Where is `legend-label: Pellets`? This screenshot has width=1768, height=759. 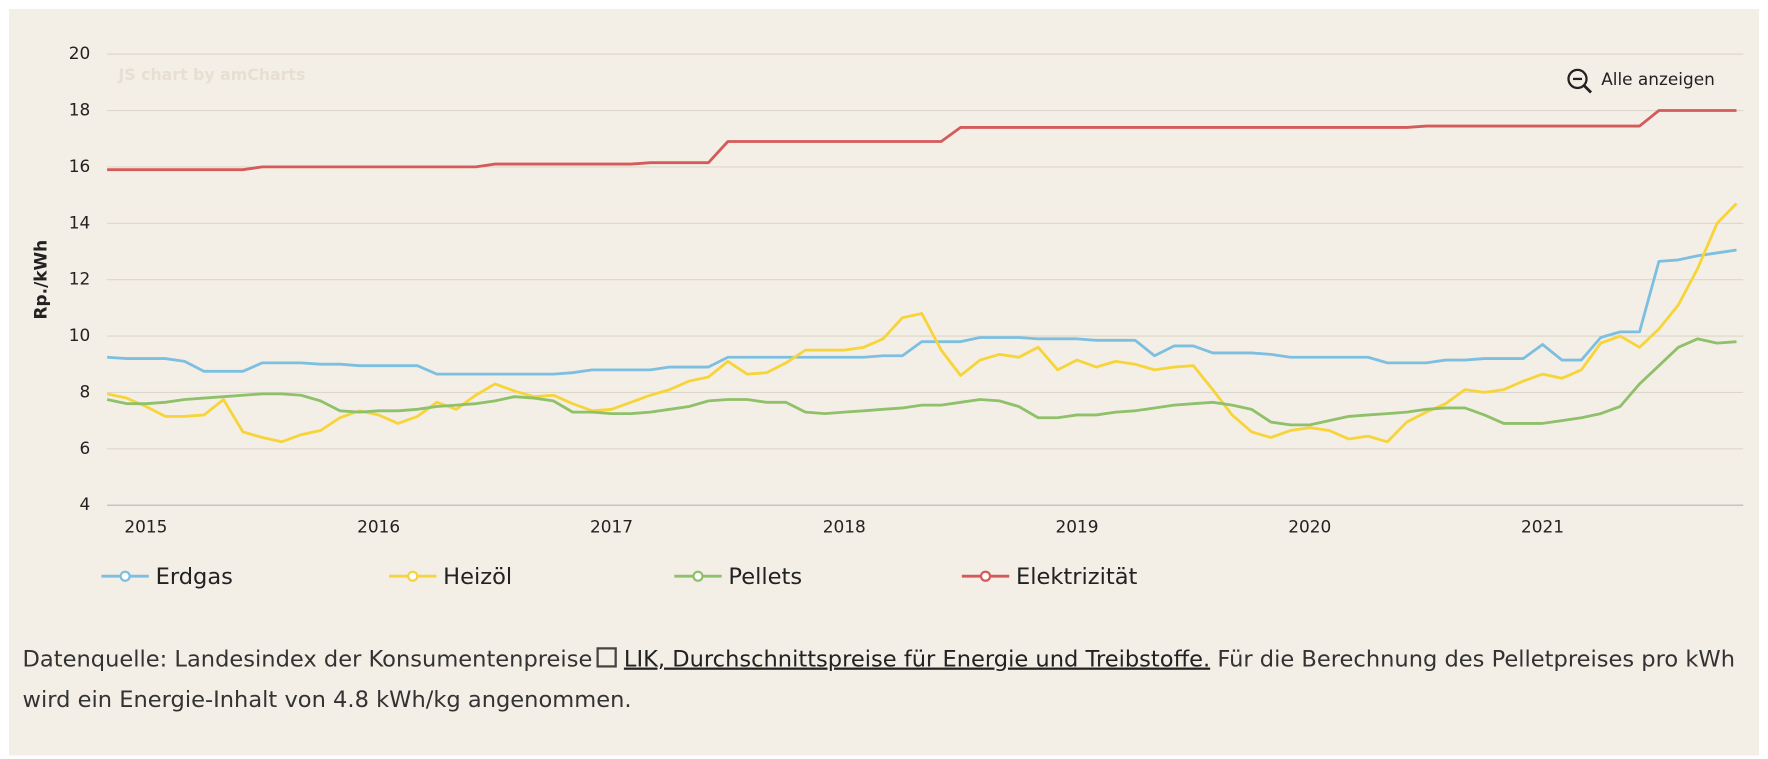 legend-label: Pellets is located at coordinates (765, 577).